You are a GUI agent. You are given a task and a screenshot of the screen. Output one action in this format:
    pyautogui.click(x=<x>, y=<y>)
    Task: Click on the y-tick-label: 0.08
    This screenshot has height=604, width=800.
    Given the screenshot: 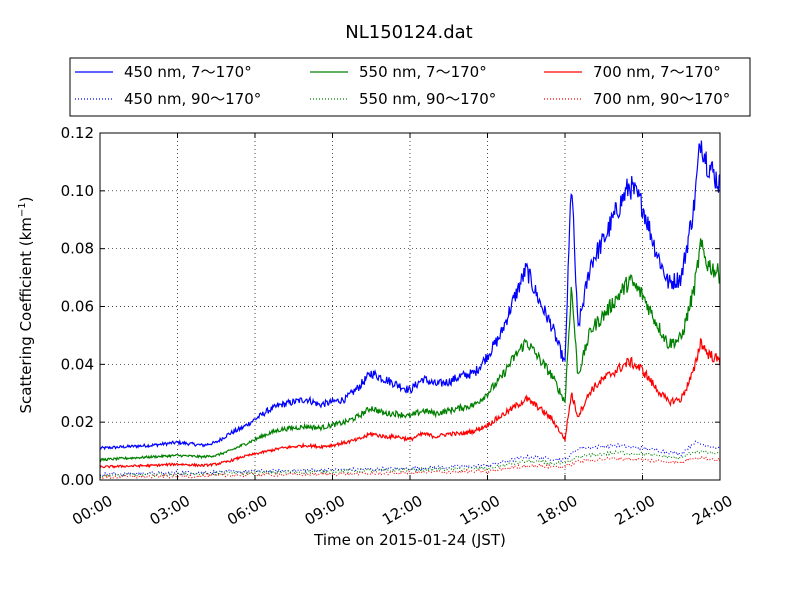 What is the action you would take?
    pyautogui.click(x=77, y=249)
    